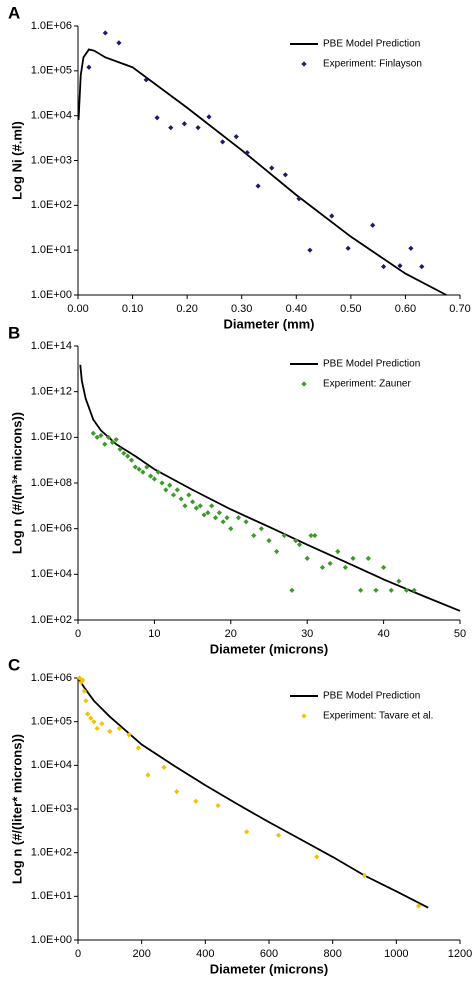  What do you see at coordinates (51, 722) in the screenshot?
I see `y-tick-label: 1.0E+05` at bounding box center [51, 722].